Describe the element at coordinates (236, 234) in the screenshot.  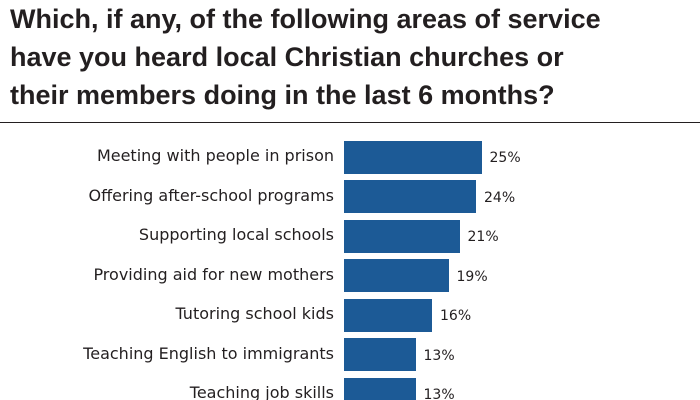
I see `category-label: Supporting local schools` at that location.